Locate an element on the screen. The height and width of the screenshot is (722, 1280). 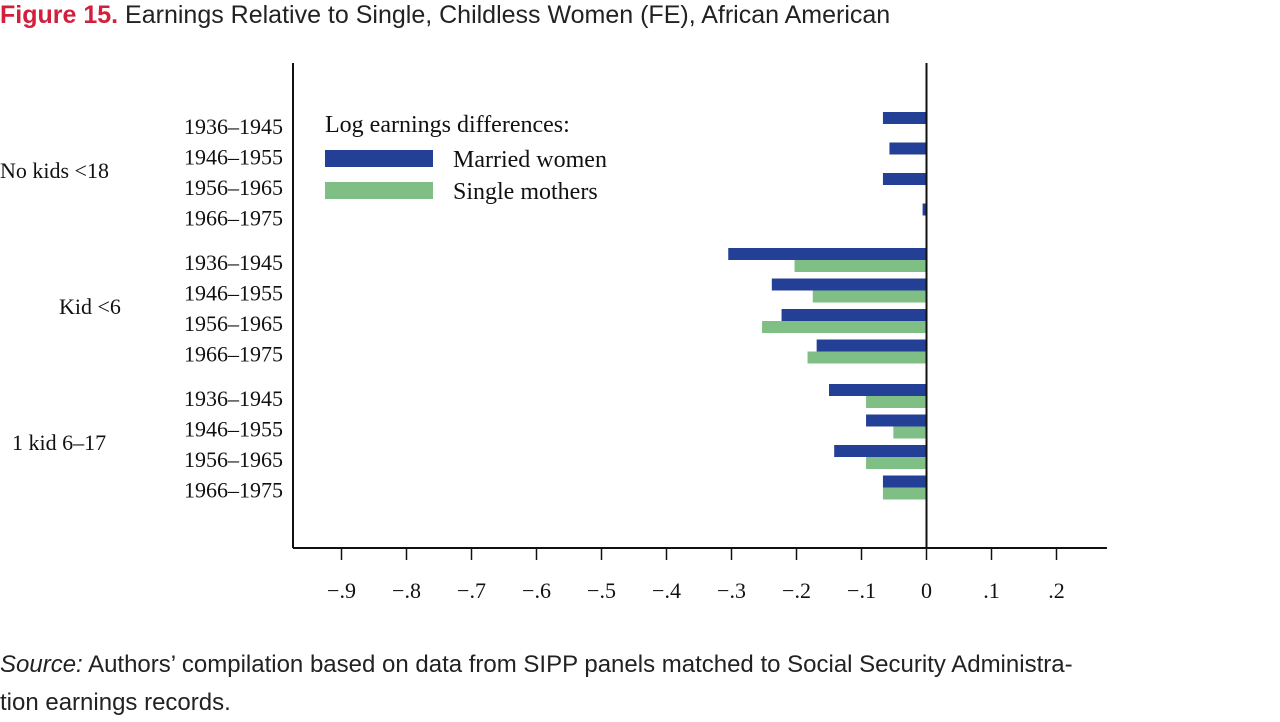
x-tick-label: −.9 is located at coordinates (341, 590).